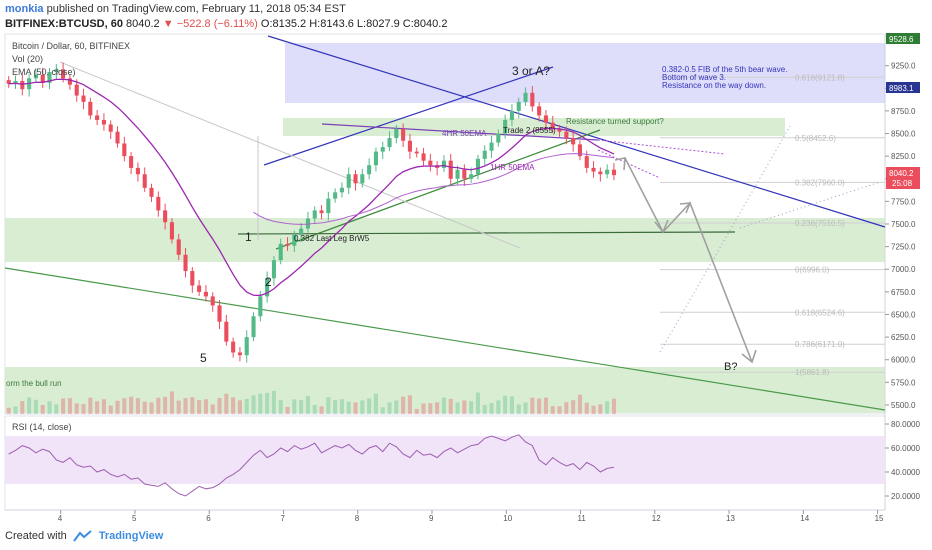 The image size is (932, 550). What do you see at coordinates (24, 9) in the screenshot?
I see `author-link: monkia` at bounding box center [24, 9].